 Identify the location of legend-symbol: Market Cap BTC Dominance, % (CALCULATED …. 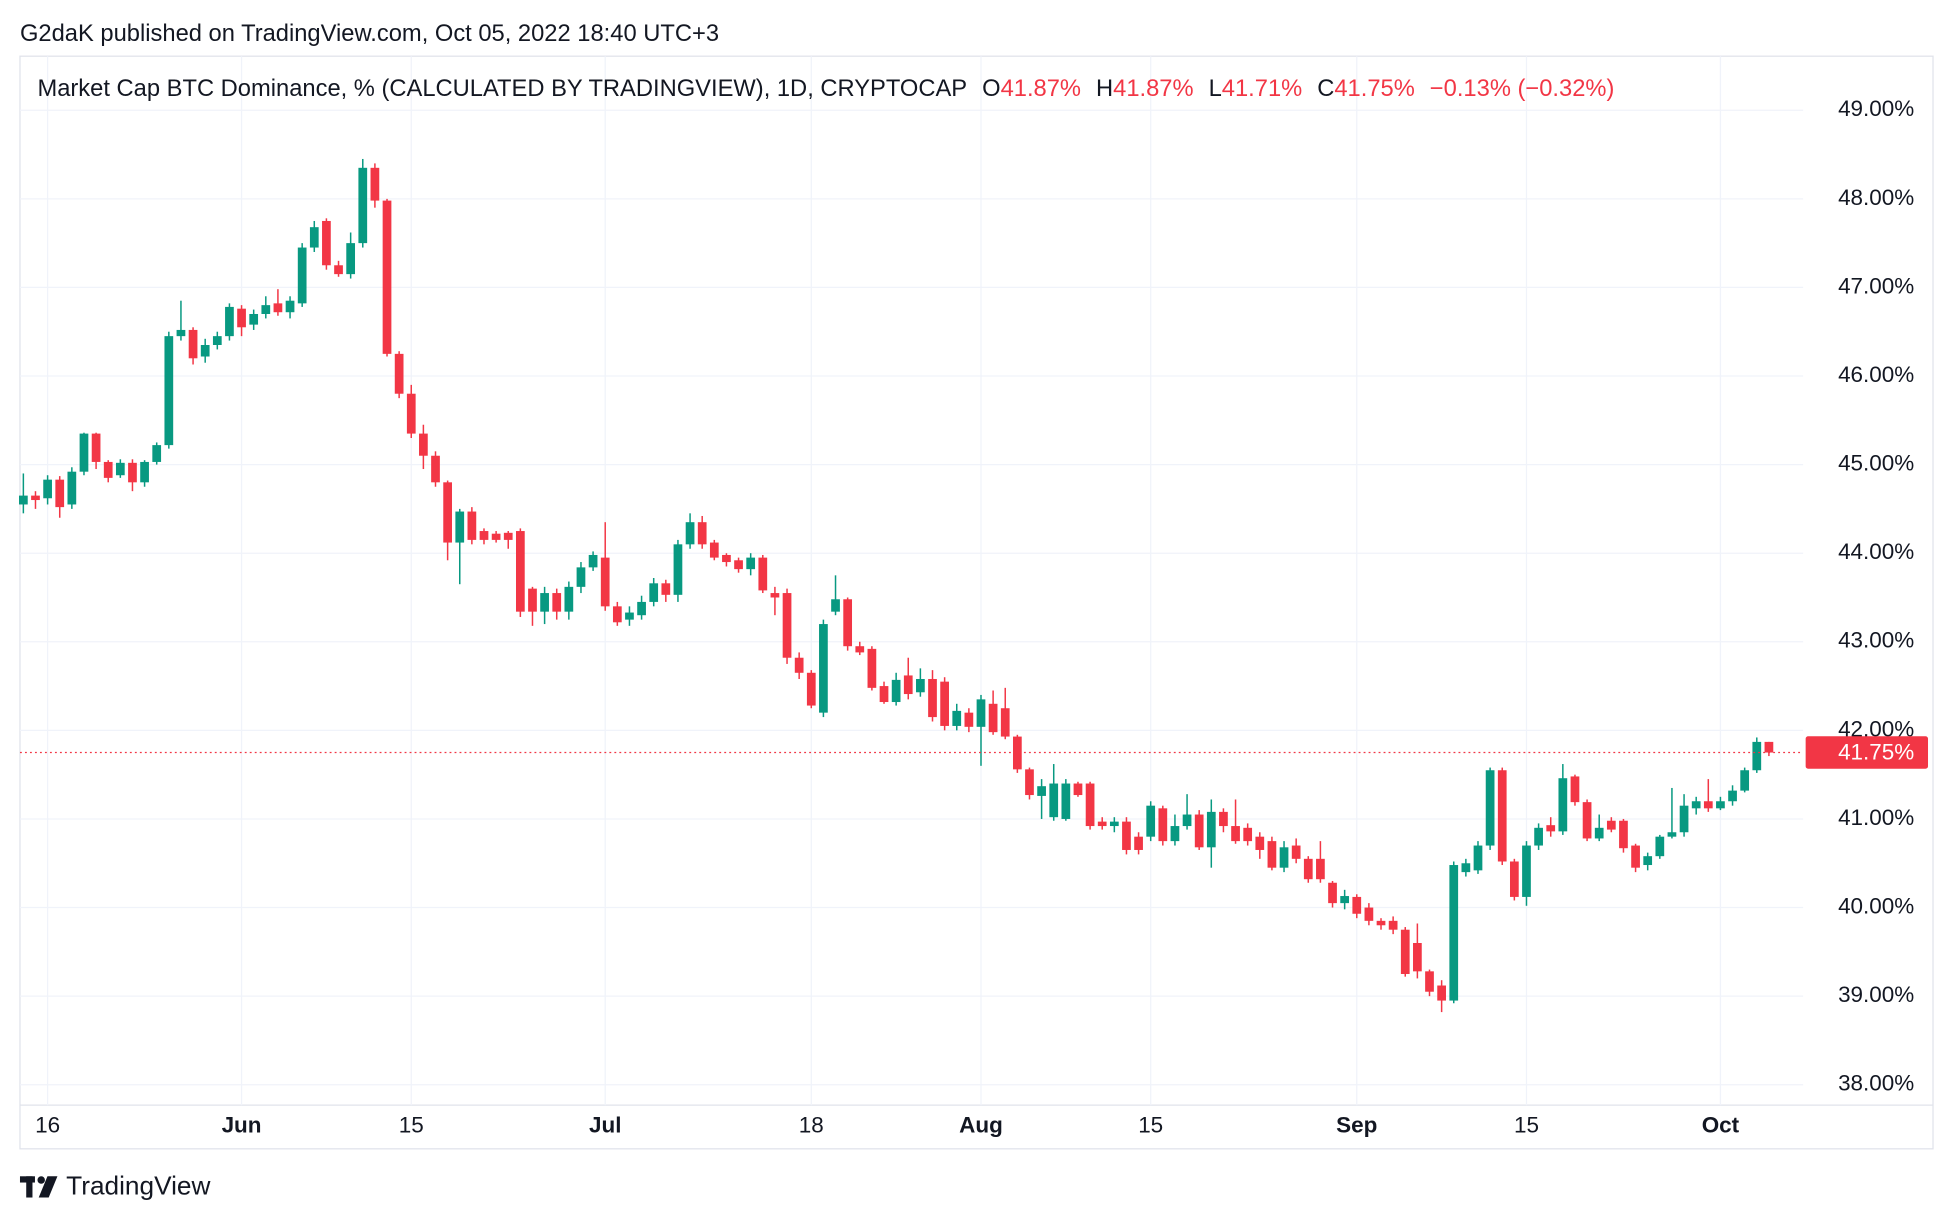
(502, 89).